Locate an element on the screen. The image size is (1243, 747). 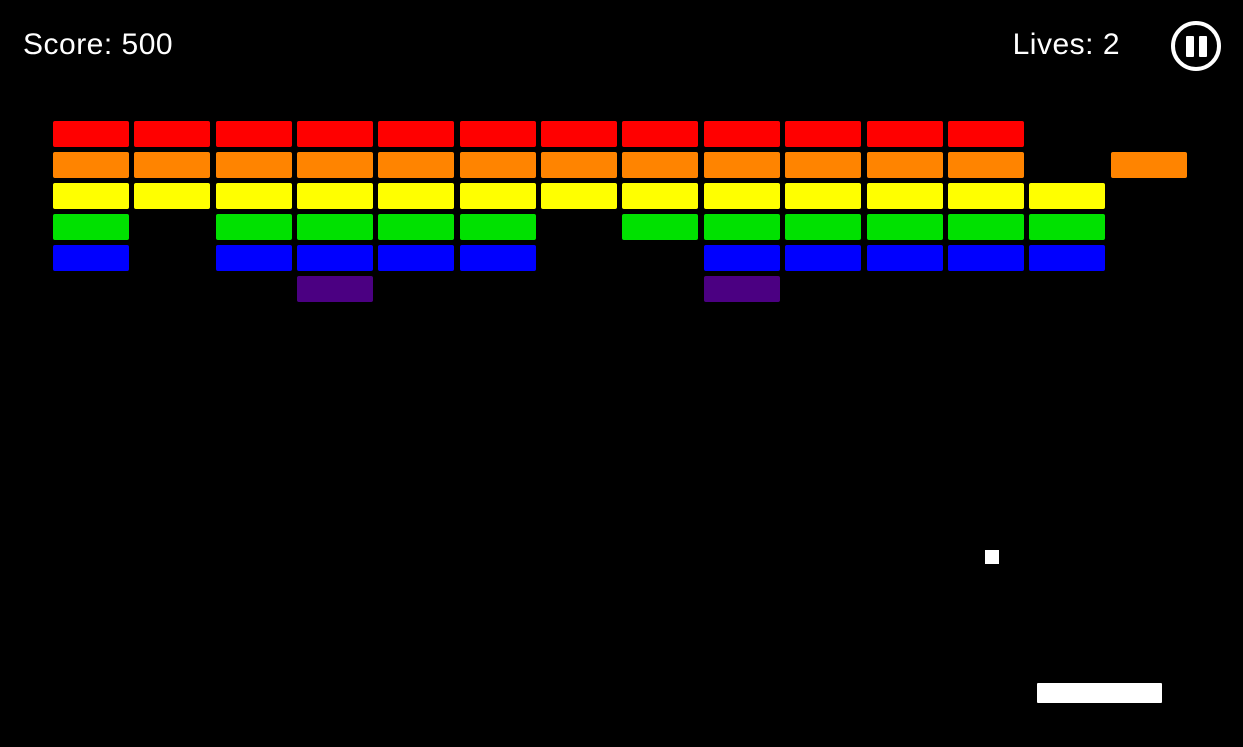
score-display: Score: 500 is located at coordinates (98, 44).